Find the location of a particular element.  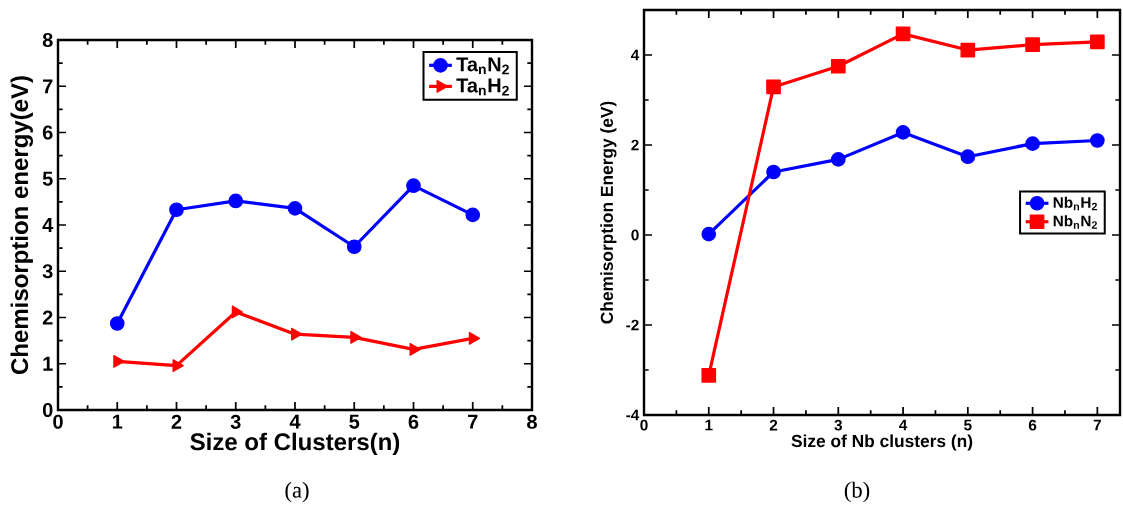

x-tick-label: 8 is located at coordinates (532, 421).